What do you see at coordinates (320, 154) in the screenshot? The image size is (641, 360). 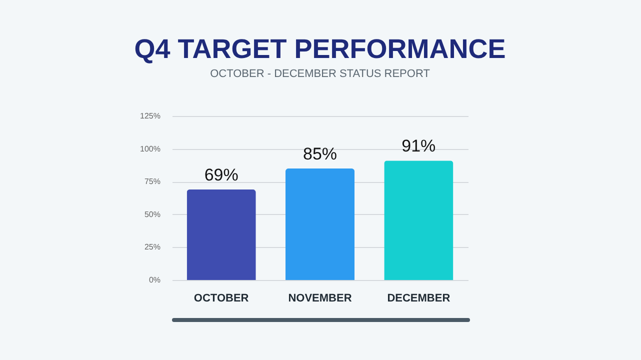 I see `data-label: 85%` at bounding box center [320, 154].